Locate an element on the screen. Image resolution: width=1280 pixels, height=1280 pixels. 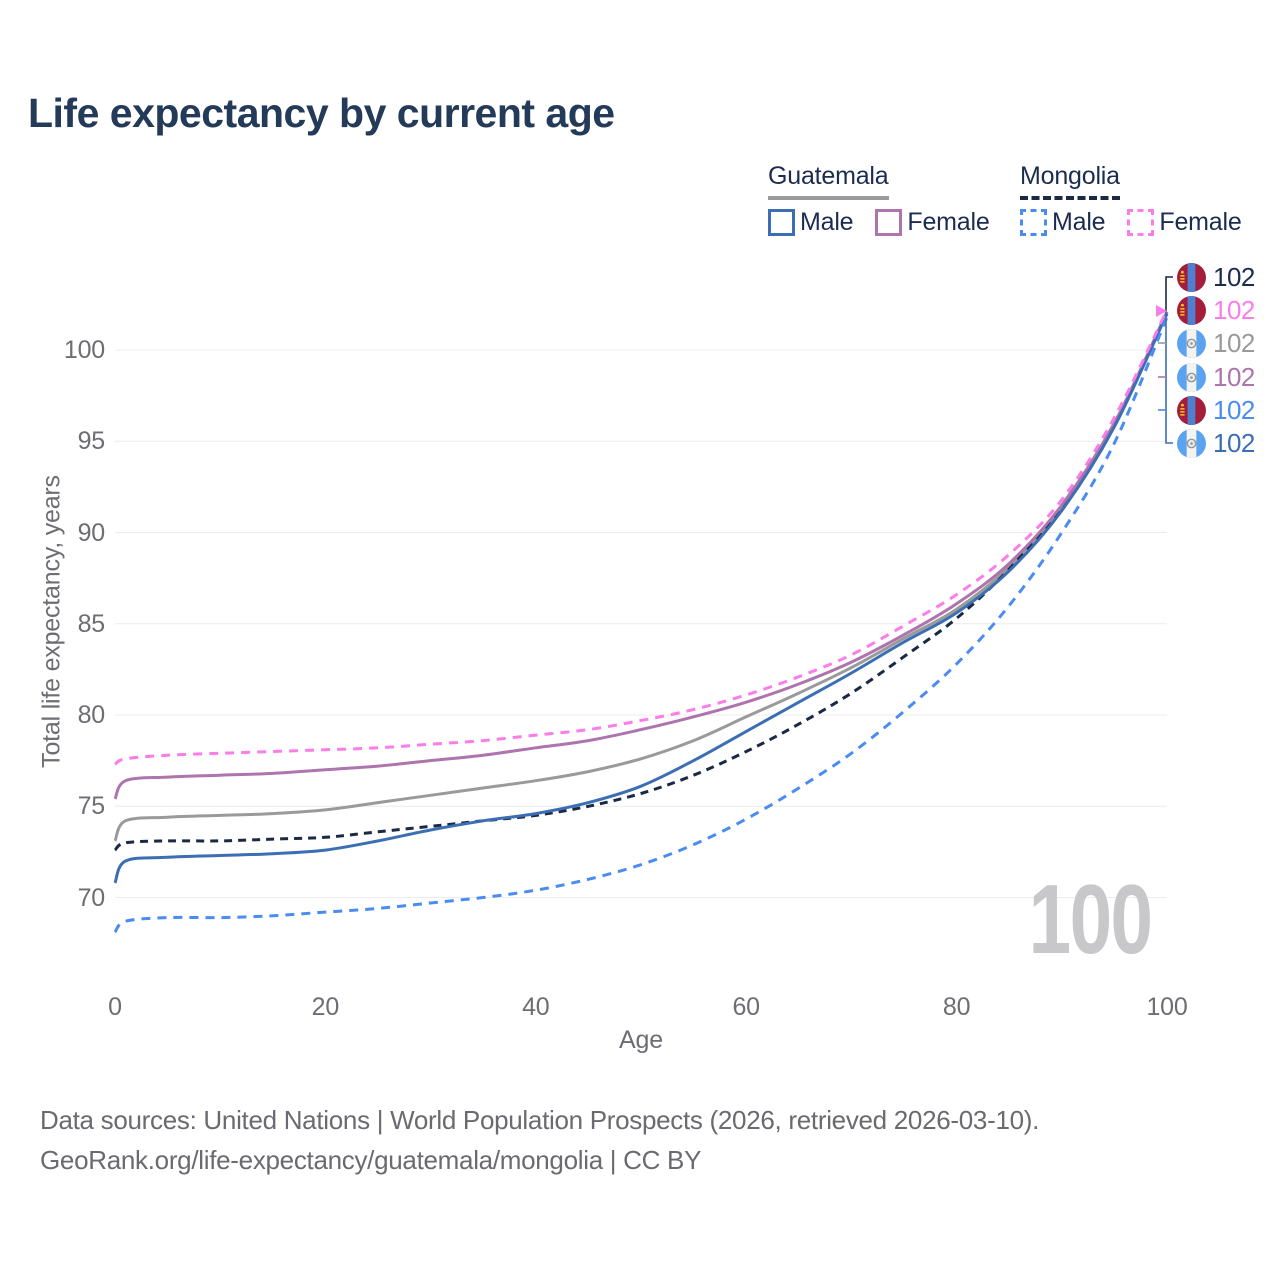
x-tick-label: 100 is located at coordinates (1167, 1007).